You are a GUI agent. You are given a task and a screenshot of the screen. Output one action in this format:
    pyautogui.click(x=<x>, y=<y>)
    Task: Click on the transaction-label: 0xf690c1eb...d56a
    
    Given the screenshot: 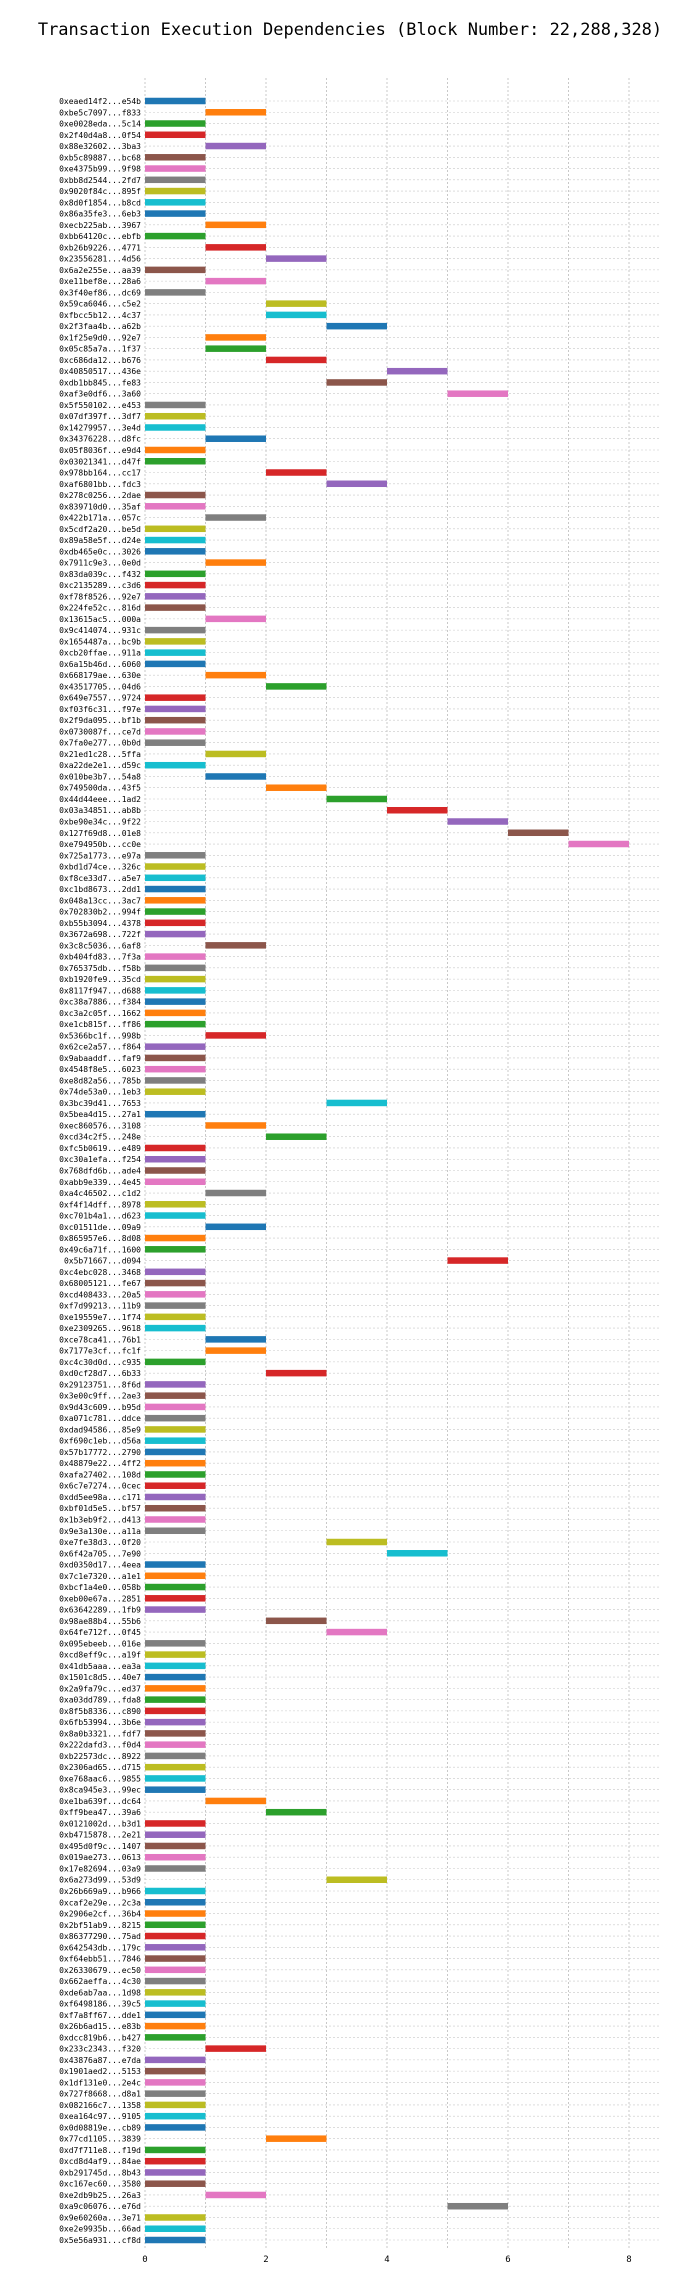 What is the action you would take?
    pyautogui.click(x=100, y=1441)
    